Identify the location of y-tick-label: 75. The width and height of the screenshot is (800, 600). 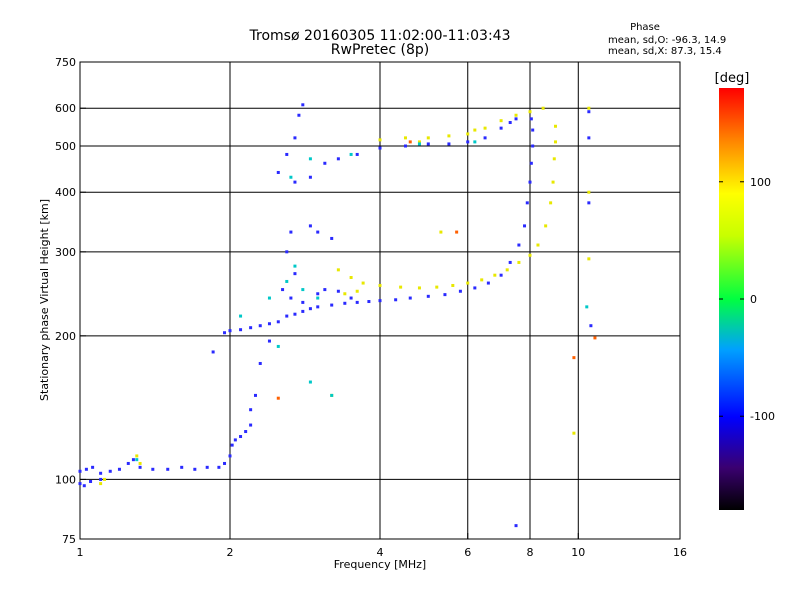
(69, 539).